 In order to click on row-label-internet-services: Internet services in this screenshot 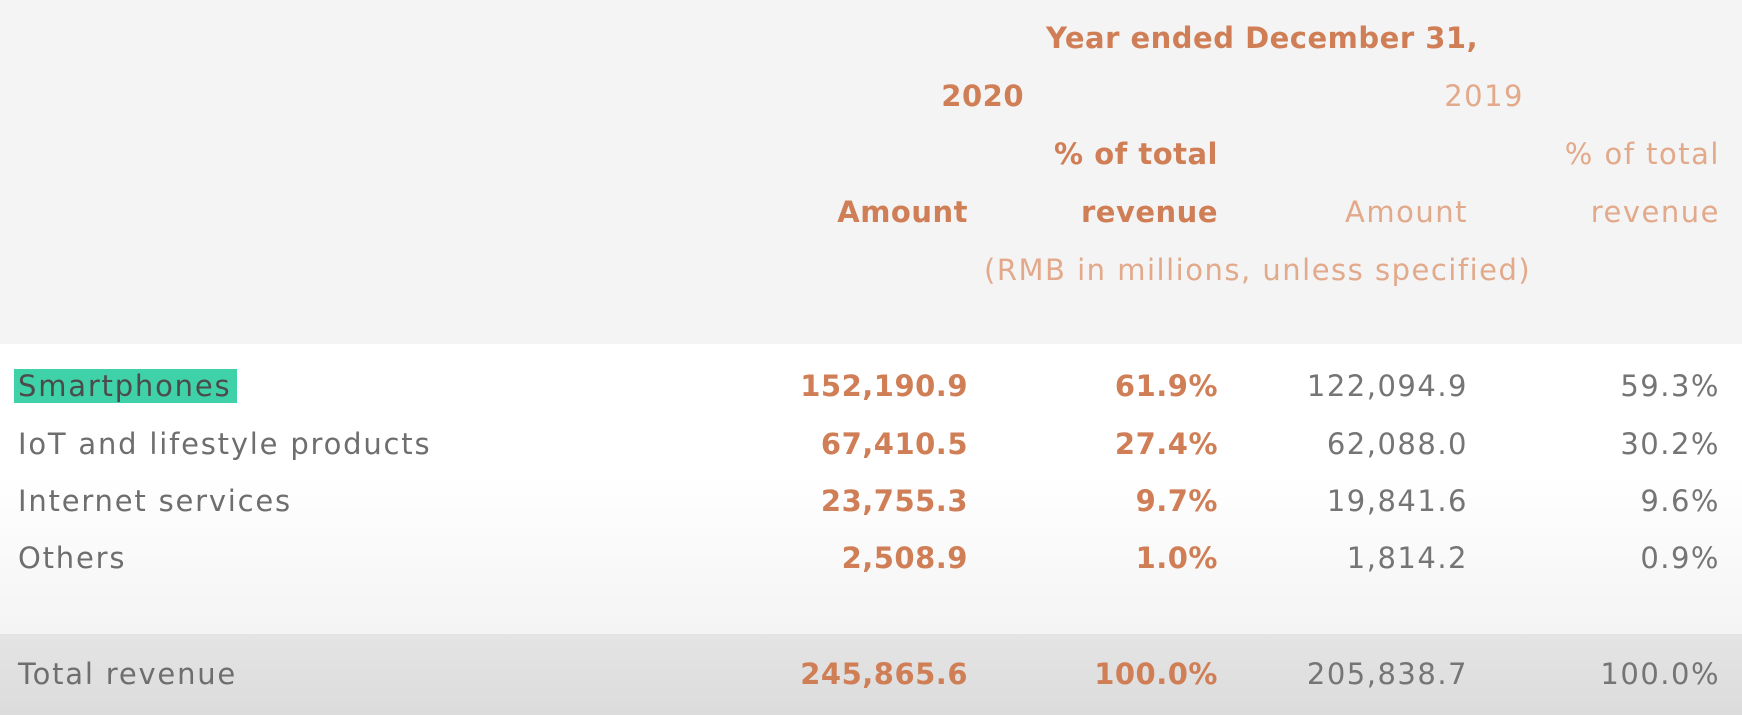, I will do `click(155, 501)`.